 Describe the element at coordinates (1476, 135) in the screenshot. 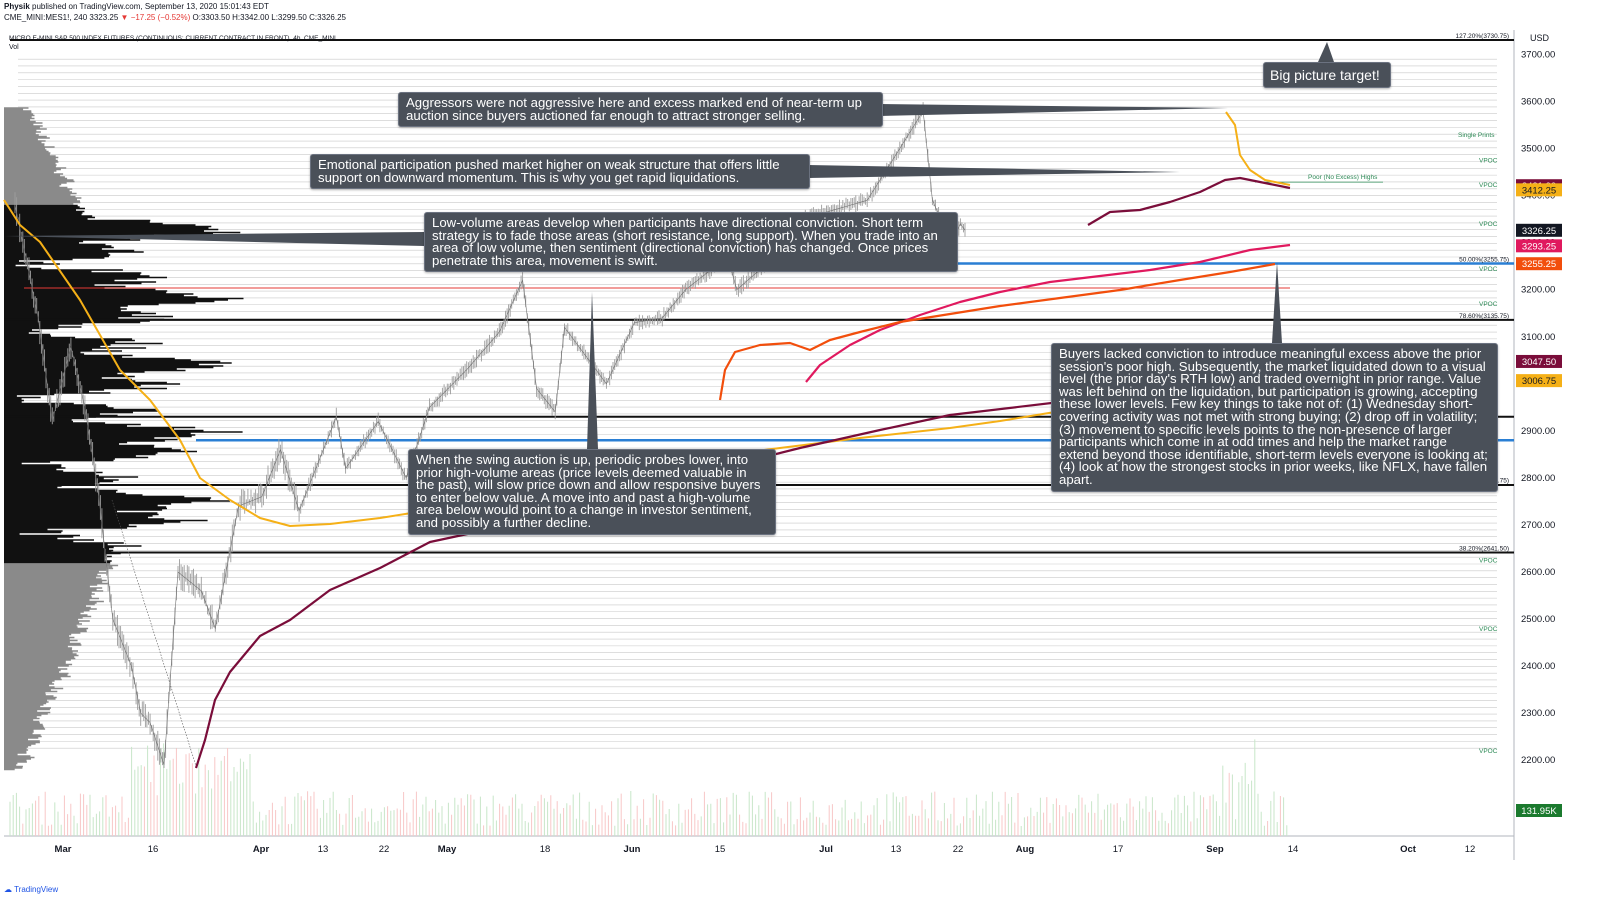

I see `level-annotation: Single Prints` at that location.